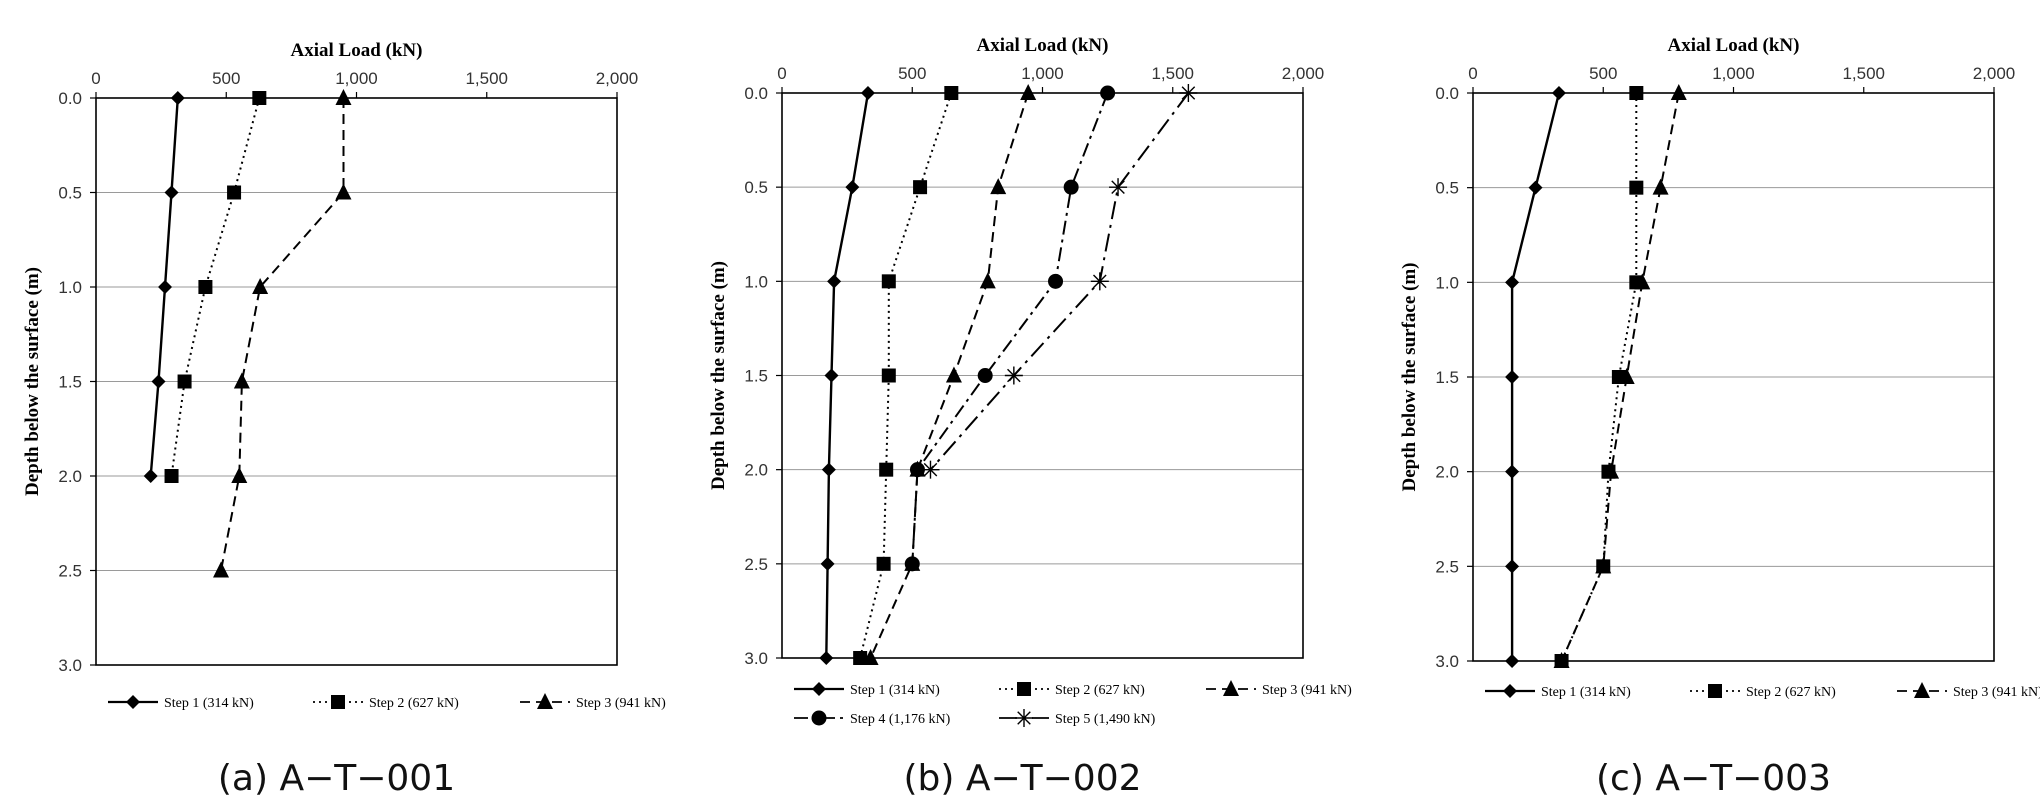 The width and height of the screenshot is (2040, 812). I want to click on panel-caption: (a) A−T−001, so click(336, 778).